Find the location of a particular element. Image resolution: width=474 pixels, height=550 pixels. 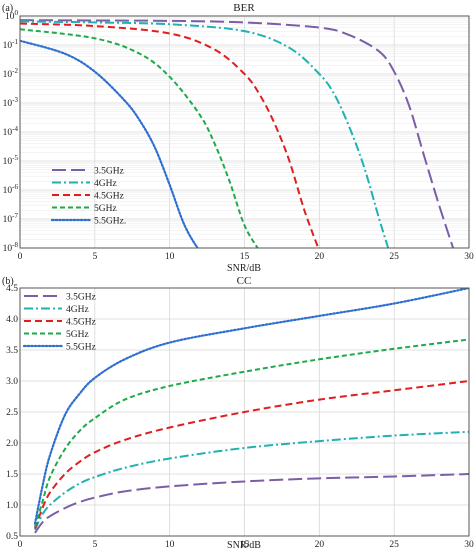

legend-label: 5.5GHz is located at coordinates (81, 348).